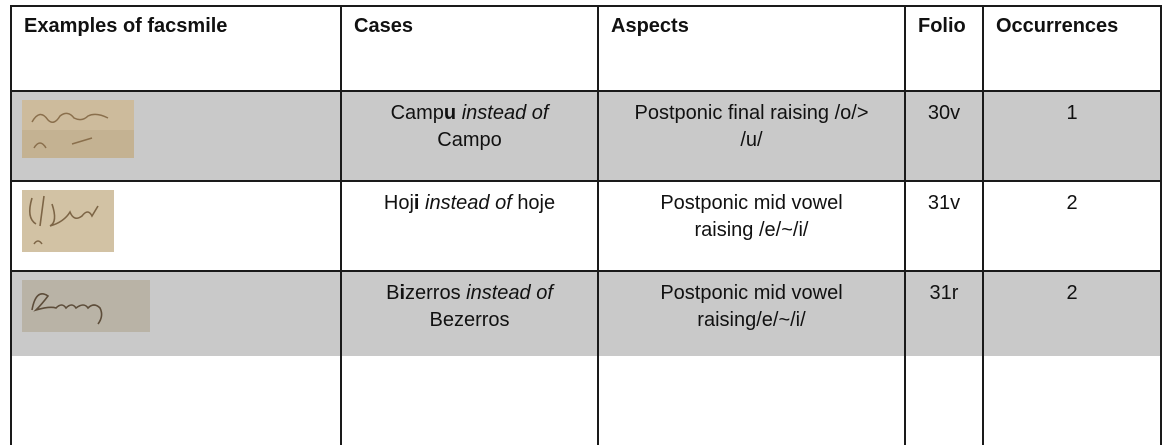 This screenshot has height=445, width=1162. What do you see at coordinates (398, 203) in the screenshot?
I see `case-text: Hoj` at bounding box center [398, 203].